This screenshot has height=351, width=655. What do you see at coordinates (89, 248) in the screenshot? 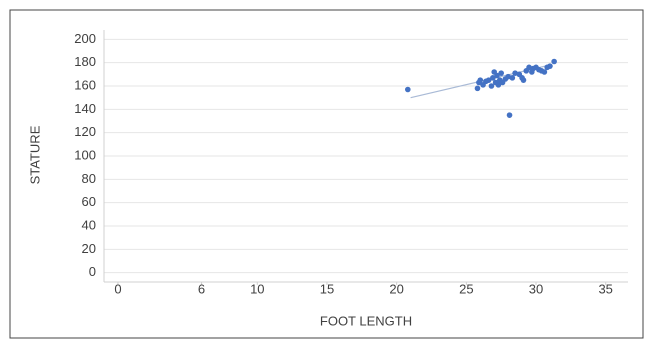
I see `y-tick-label: 20` at bounding box center [89, 248].